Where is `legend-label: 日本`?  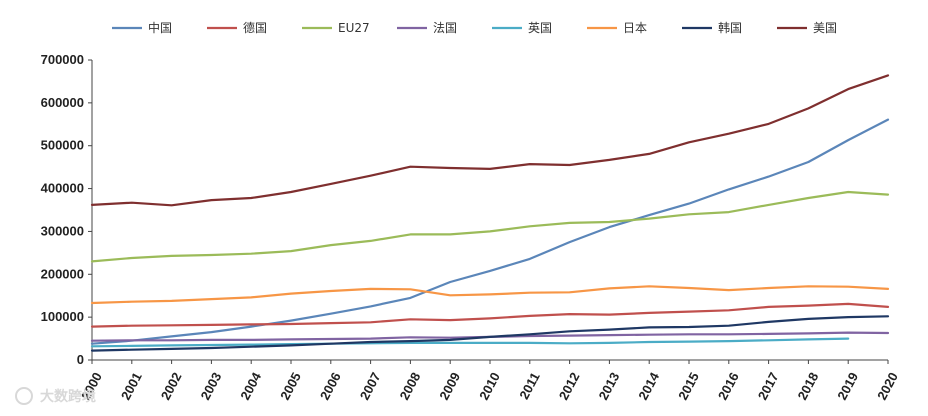 legend-label: 日本 is located at coordinates (635, 28).